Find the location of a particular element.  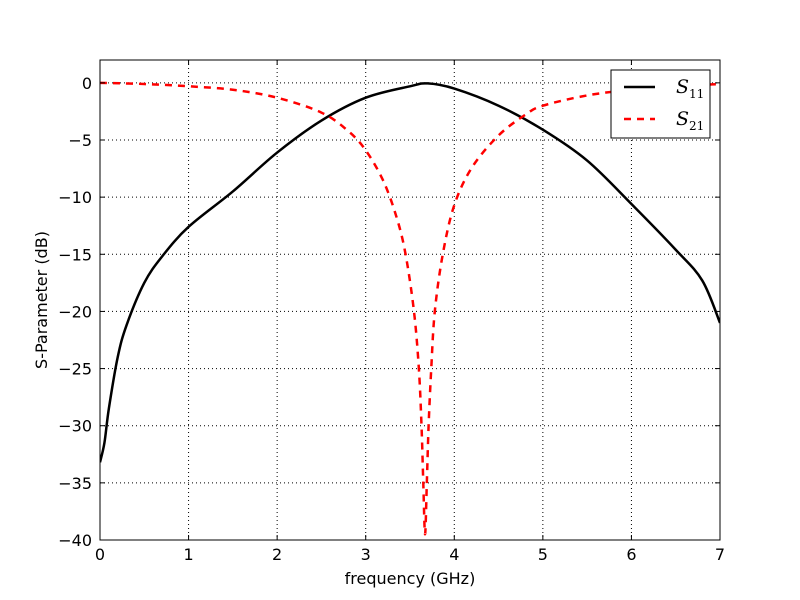

x-axis-label: frequency (GHz) is located at coordinates (410, 578).